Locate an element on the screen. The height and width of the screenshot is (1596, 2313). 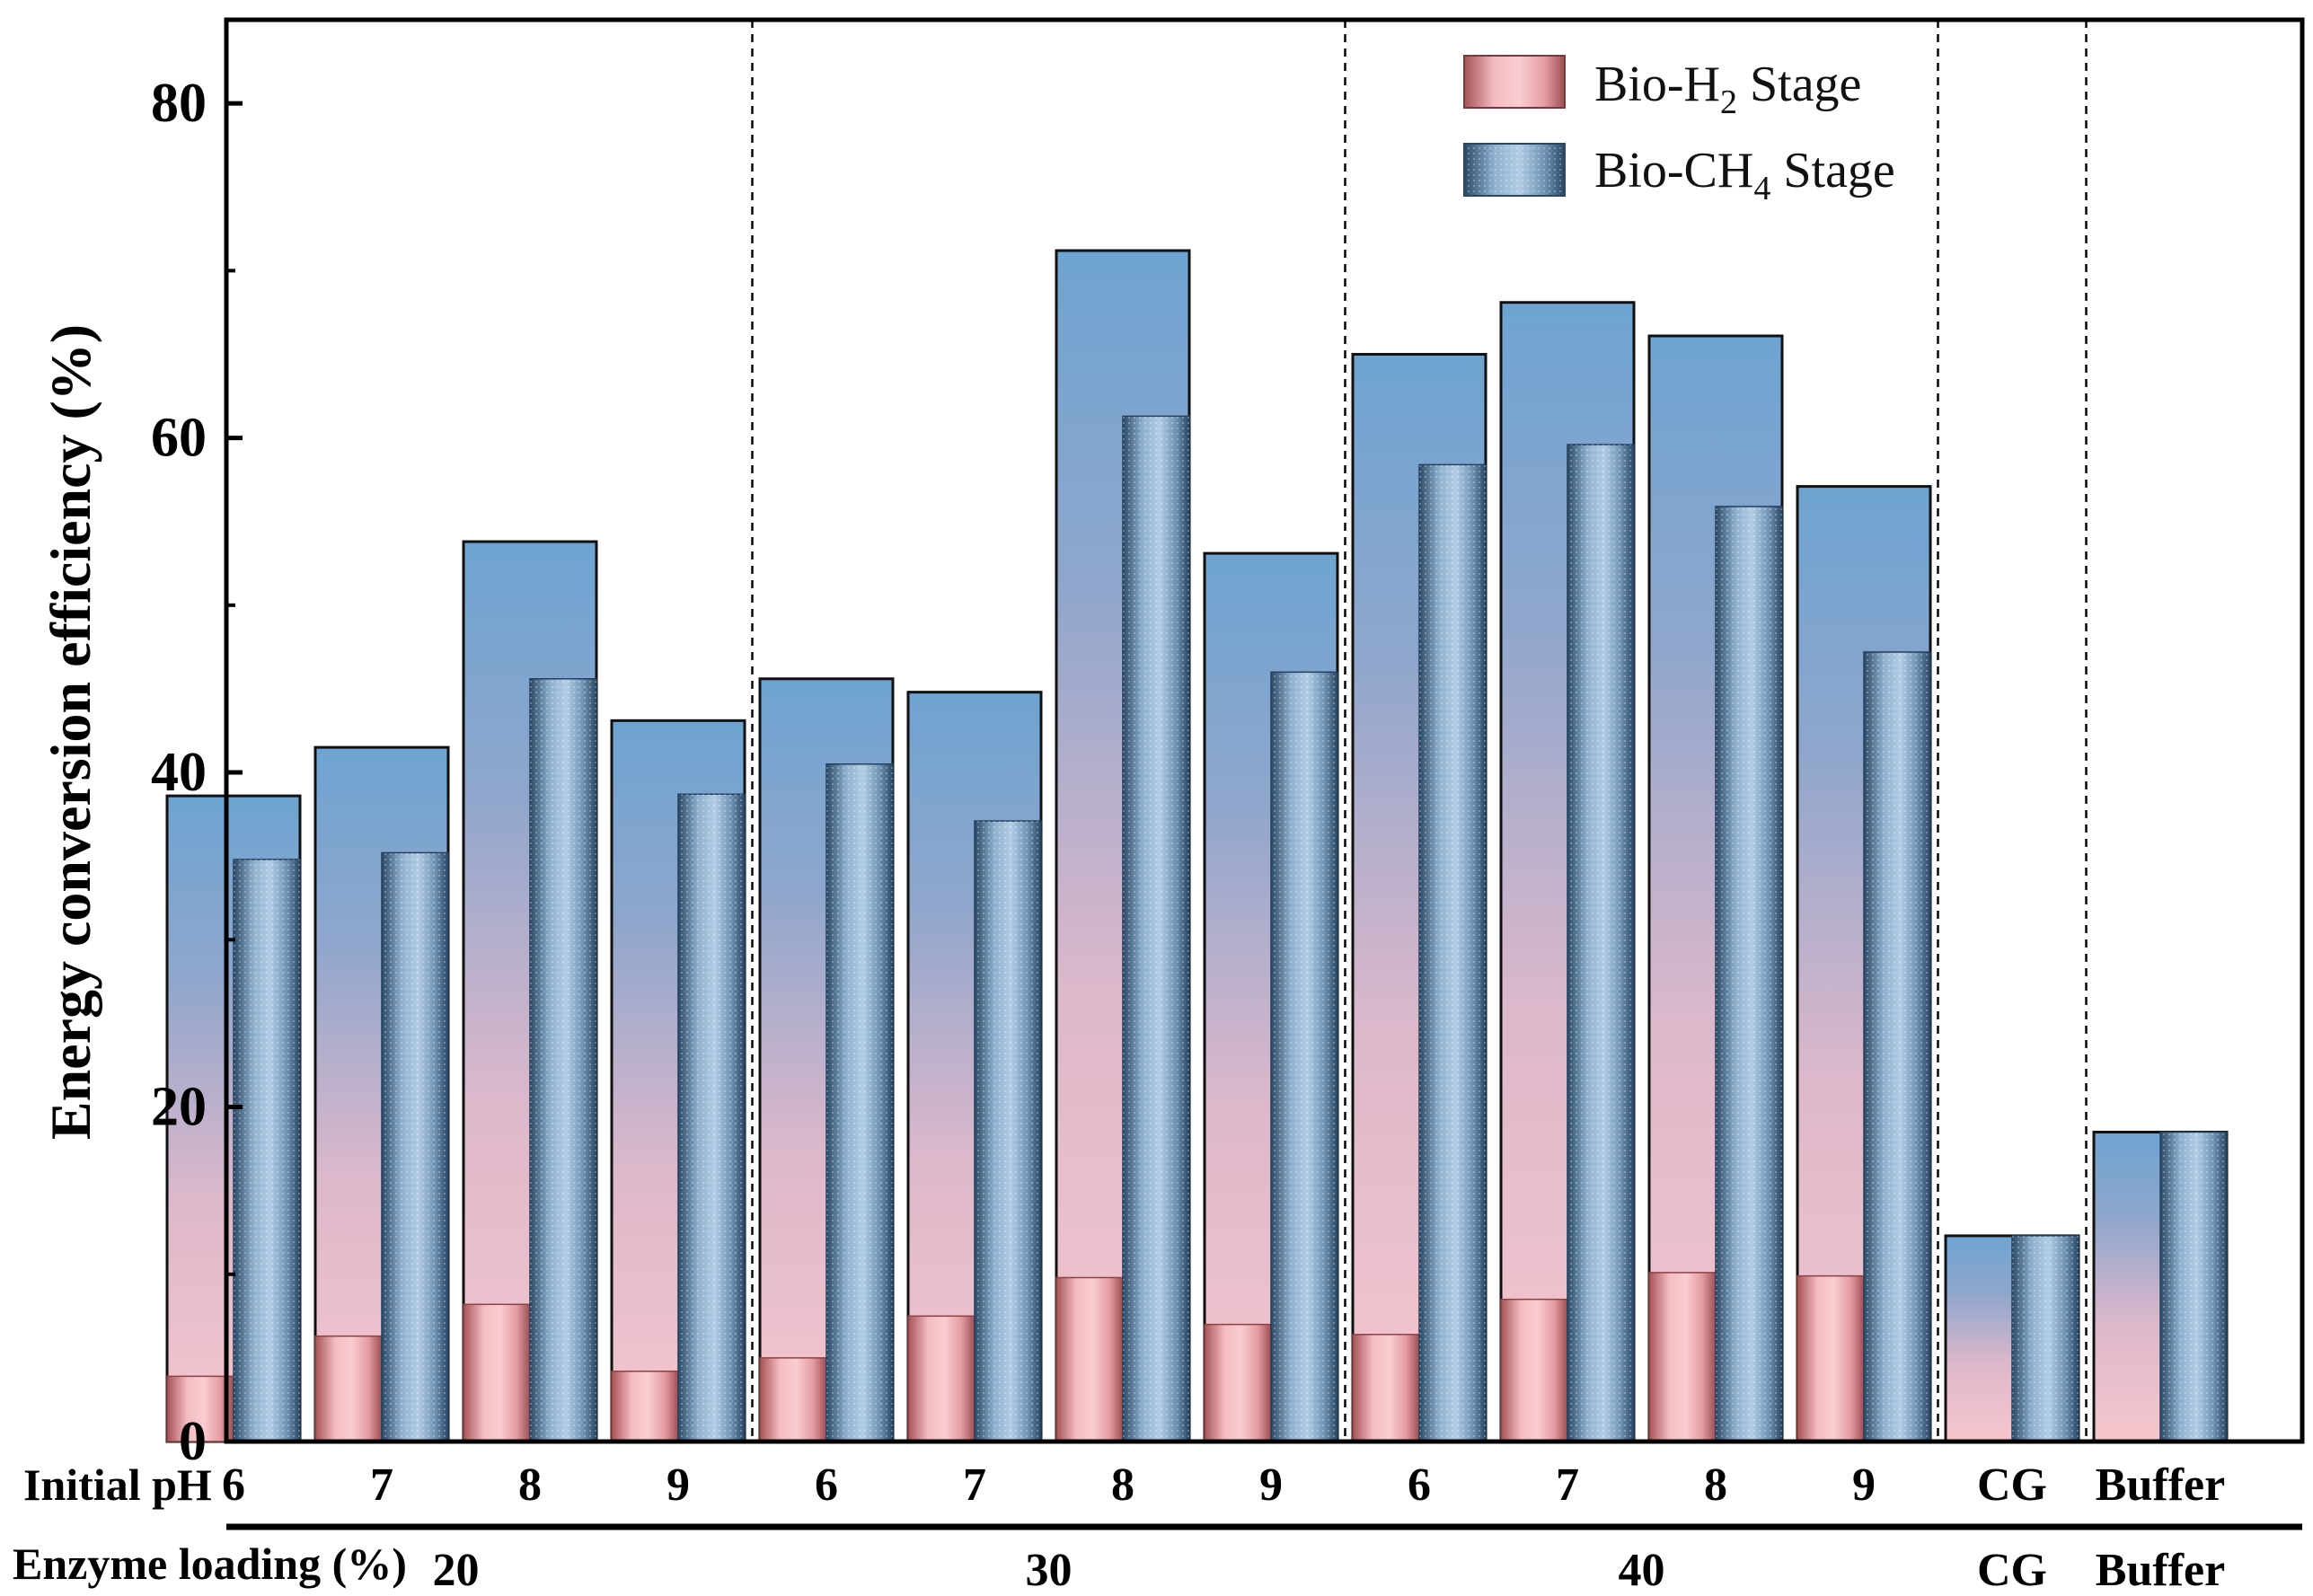
y-tick-label: 0 is located at coordinates (193, 1441).